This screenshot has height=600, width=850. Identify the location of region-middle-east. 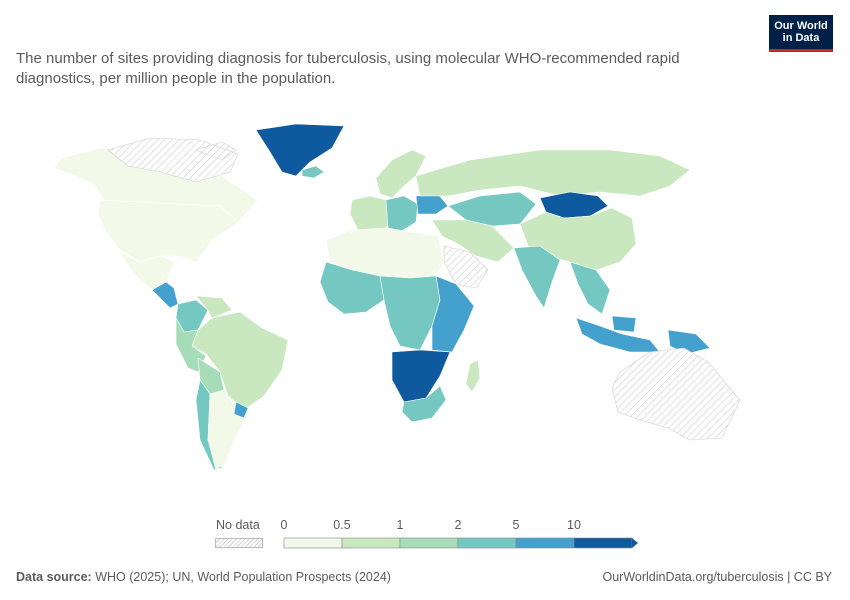
(473, 241).